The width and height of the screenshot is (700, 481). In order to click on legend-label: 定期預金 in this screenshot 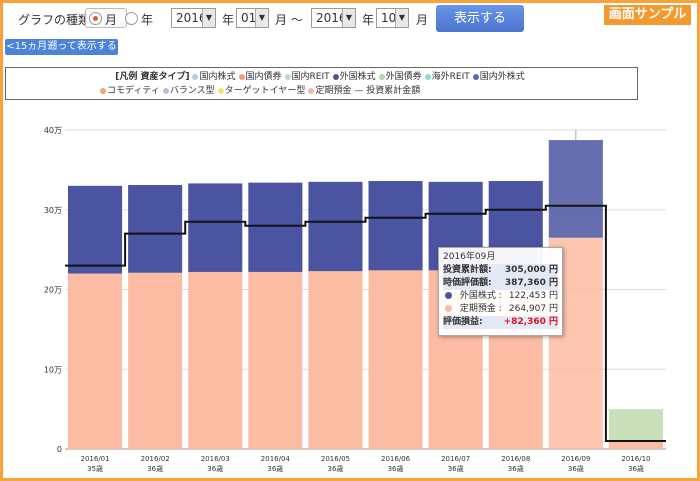, I will do `click(333, 91)`.